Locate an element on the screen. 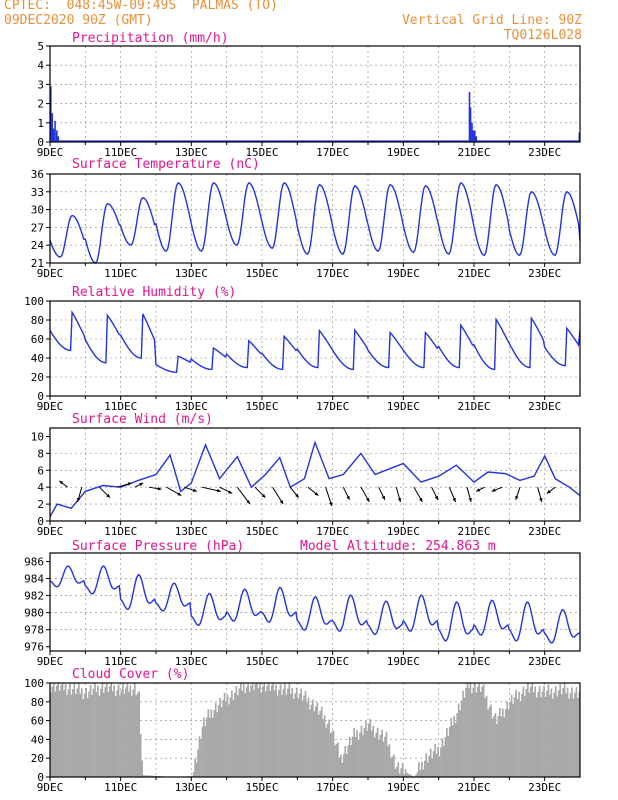 This screenshot has width=618, height=800. panel-title: Surface Wind (m/s) is located at coordinates (142, 419).